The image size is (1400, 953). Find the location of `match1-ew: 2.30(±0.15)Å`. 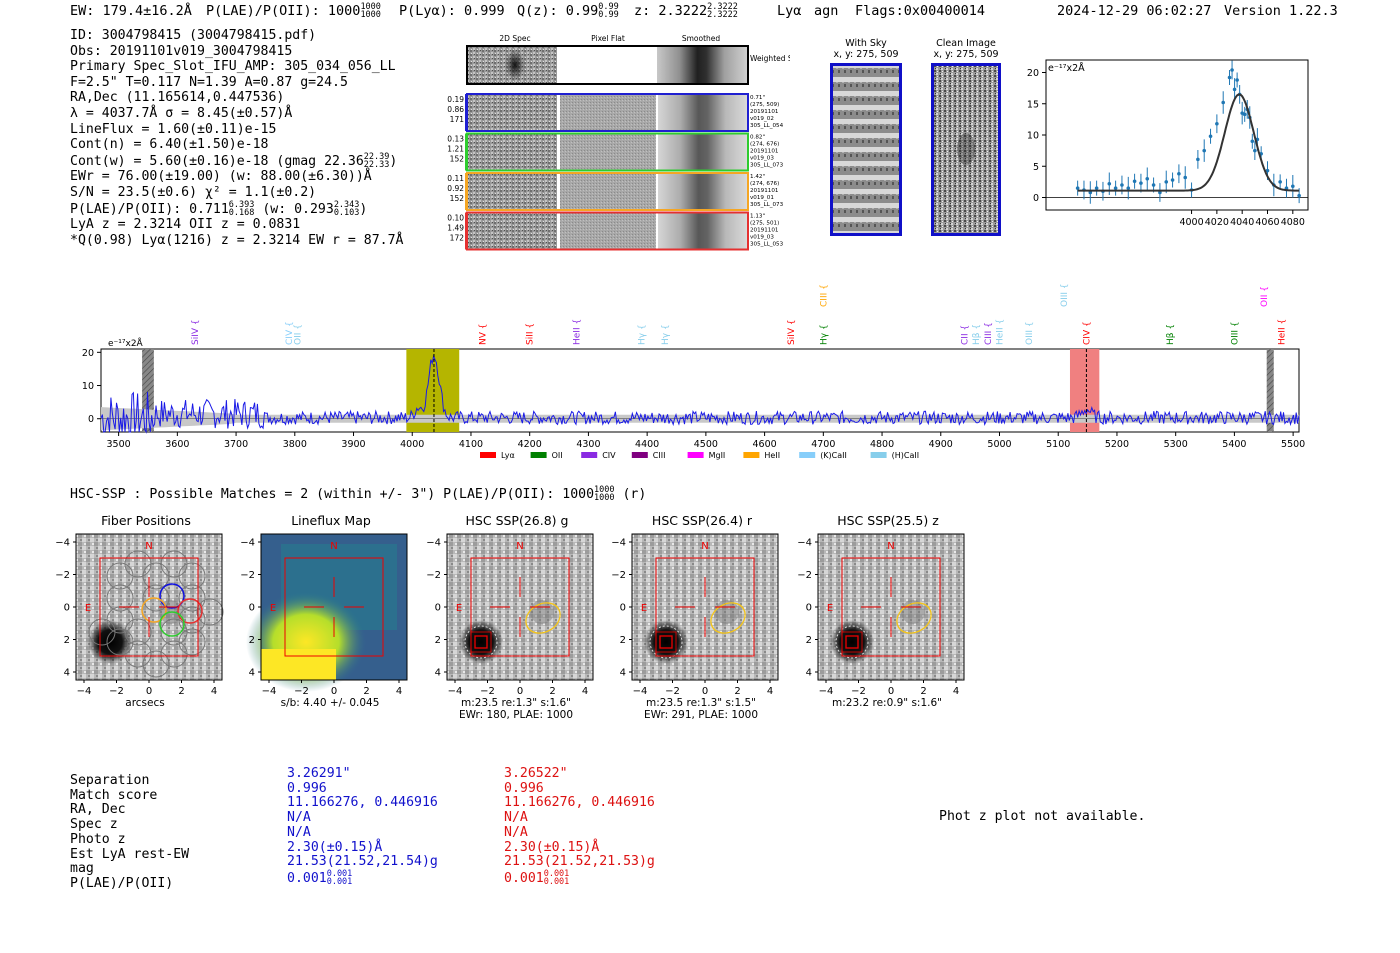

match1-ew: 2.30(±0.15)Å is located at coordinates (335, 847).